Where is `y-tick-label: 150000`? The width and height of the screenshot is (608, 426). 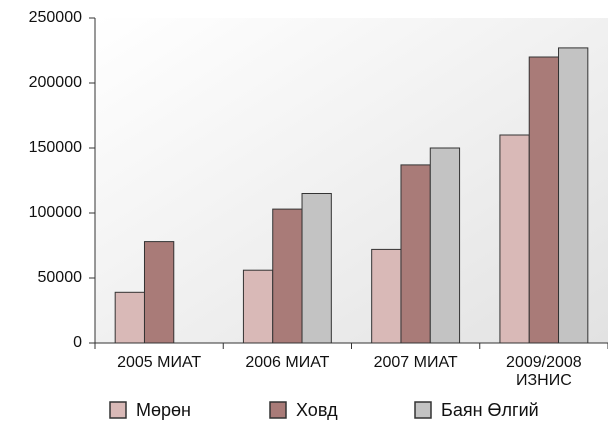
y-tick-label: 150000 is located at coordinates (55, 147).